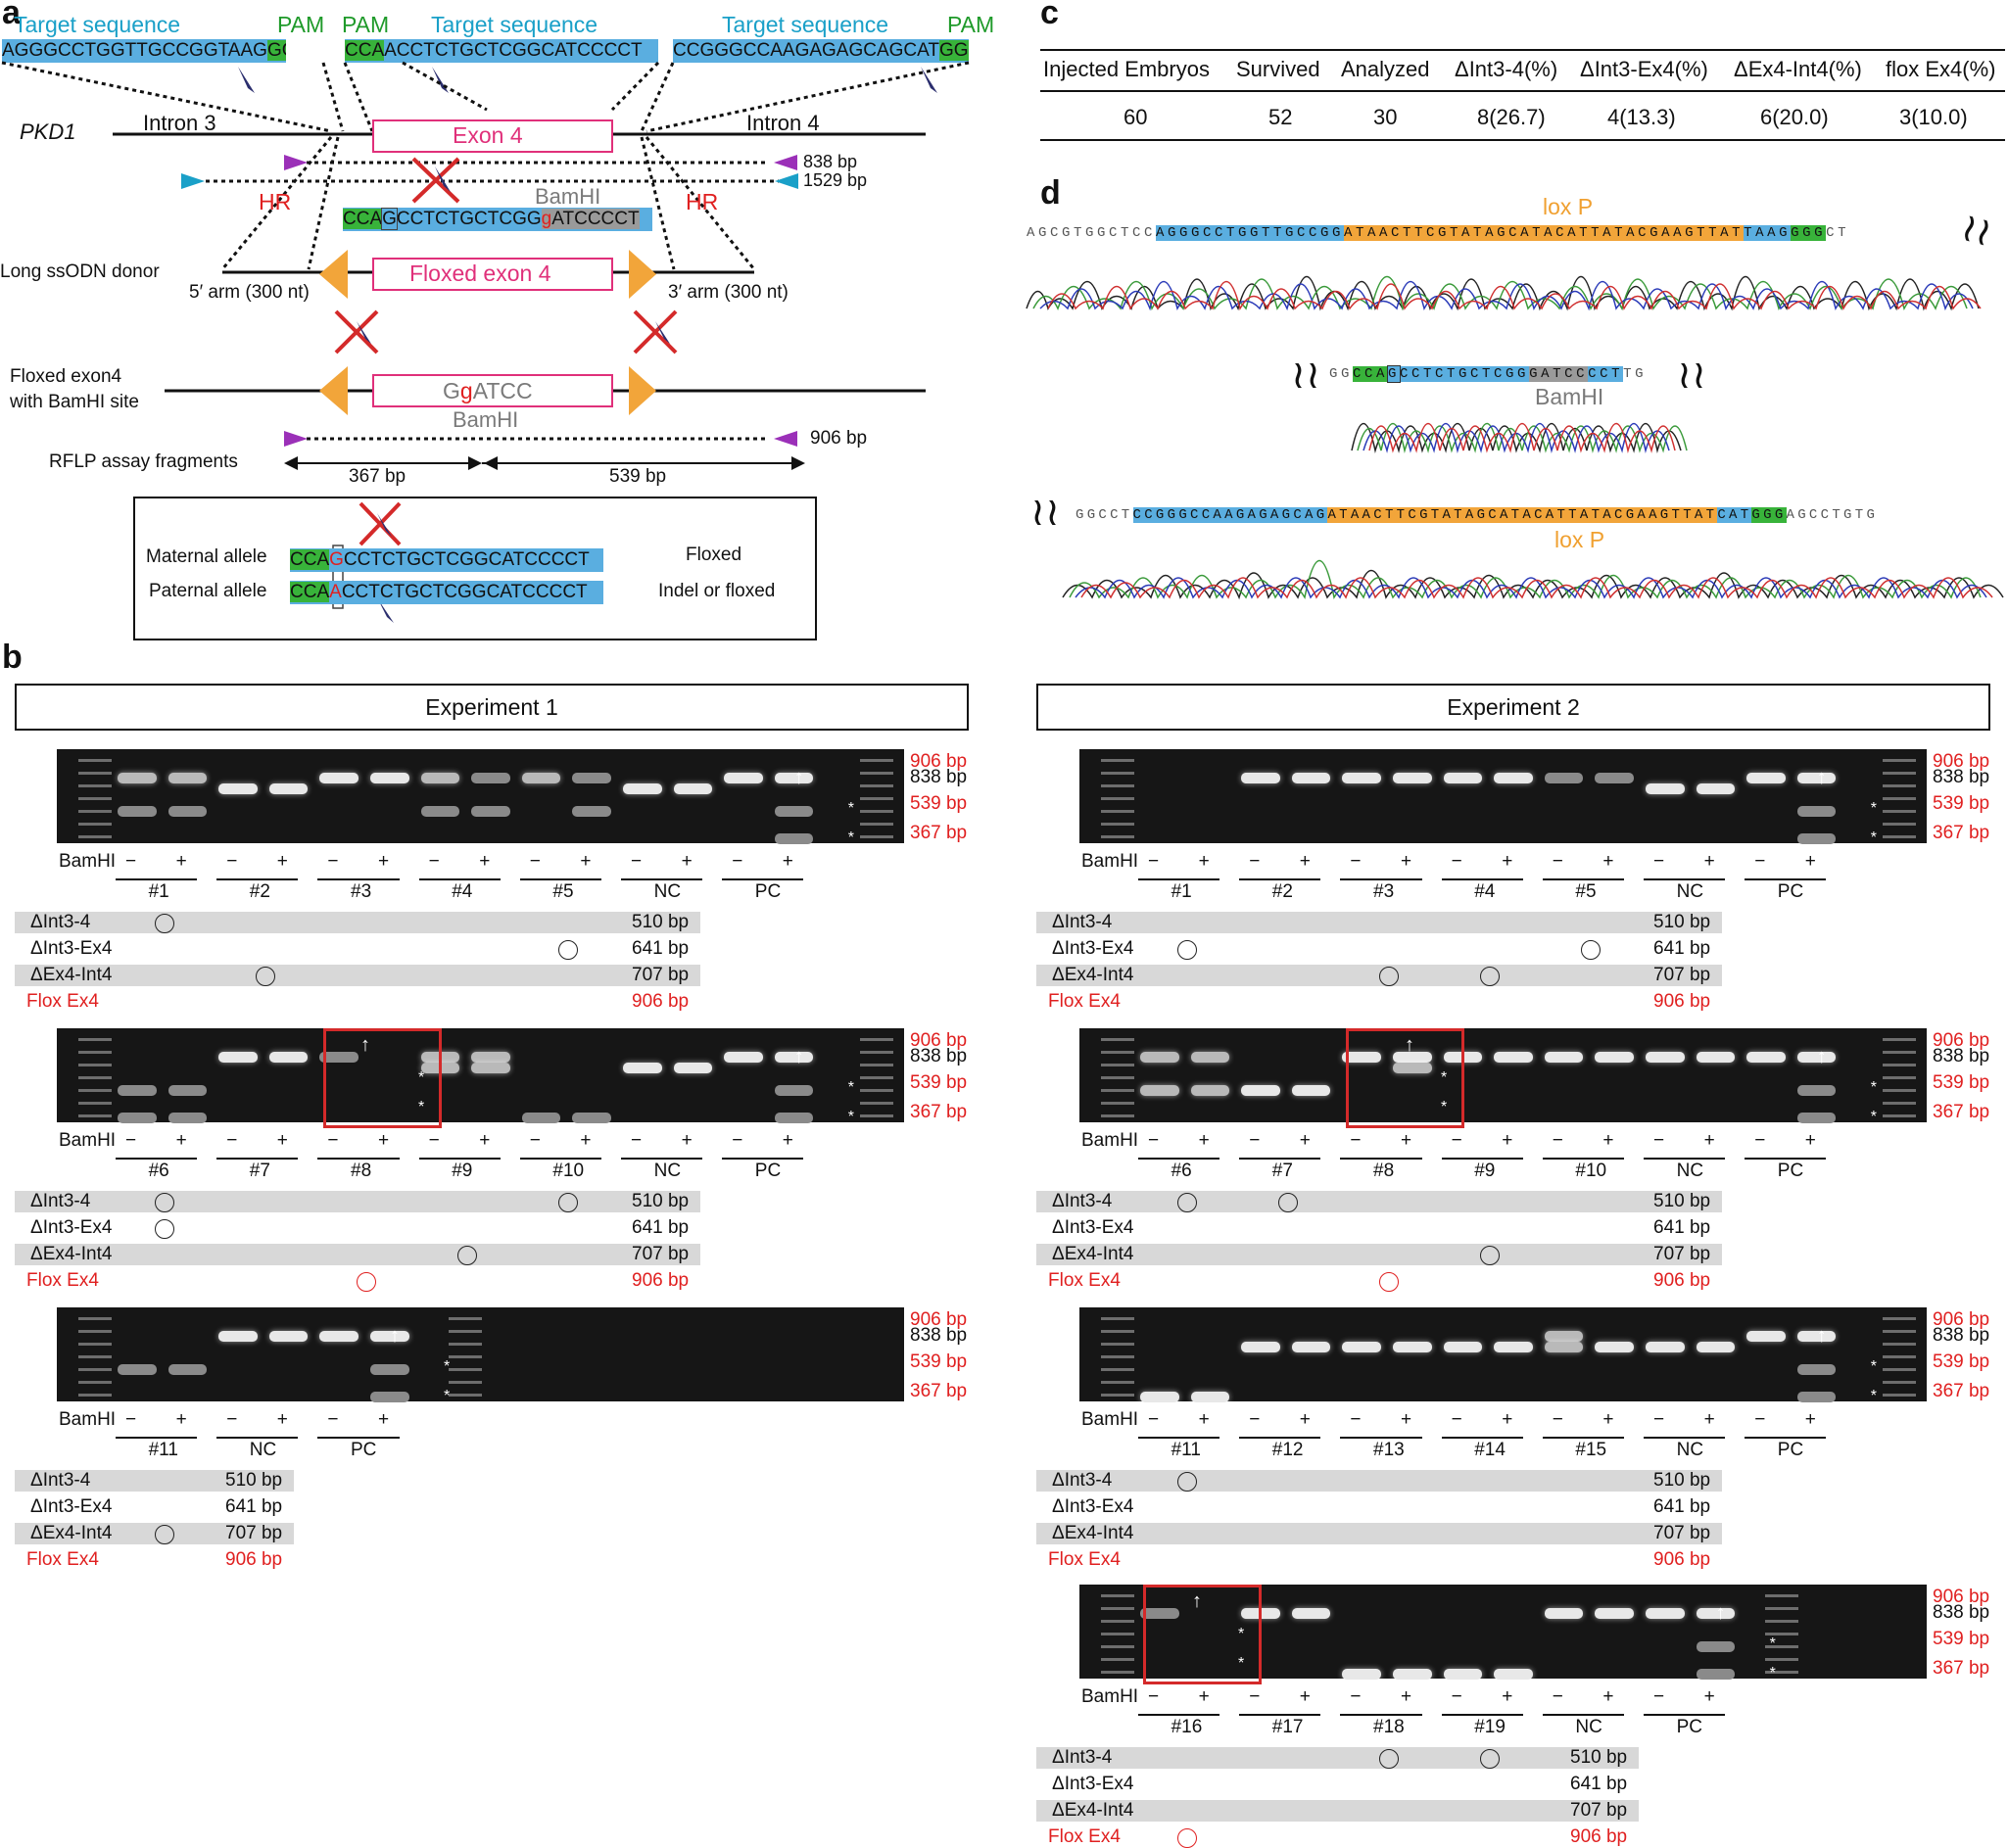 The image size is (2008, 1848). Describe the element at coordinates (661, 975) in the screenshot. I see `genotype-size: 707 bp` at that location.